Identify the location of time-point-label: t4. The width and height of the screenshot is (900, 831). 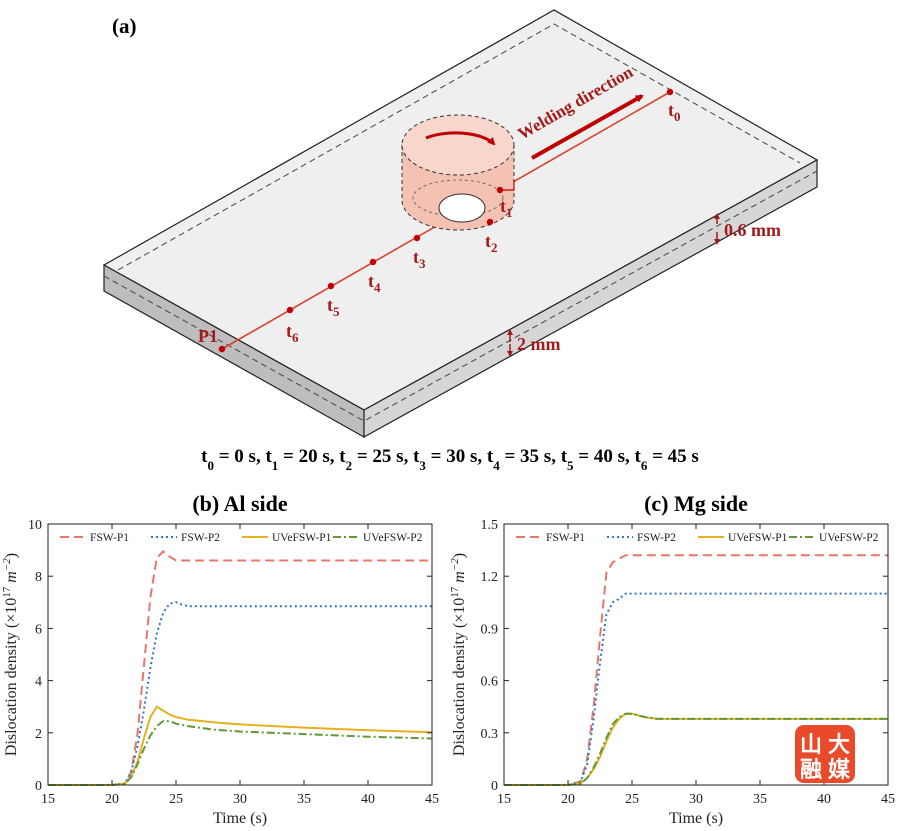
(374, 283).